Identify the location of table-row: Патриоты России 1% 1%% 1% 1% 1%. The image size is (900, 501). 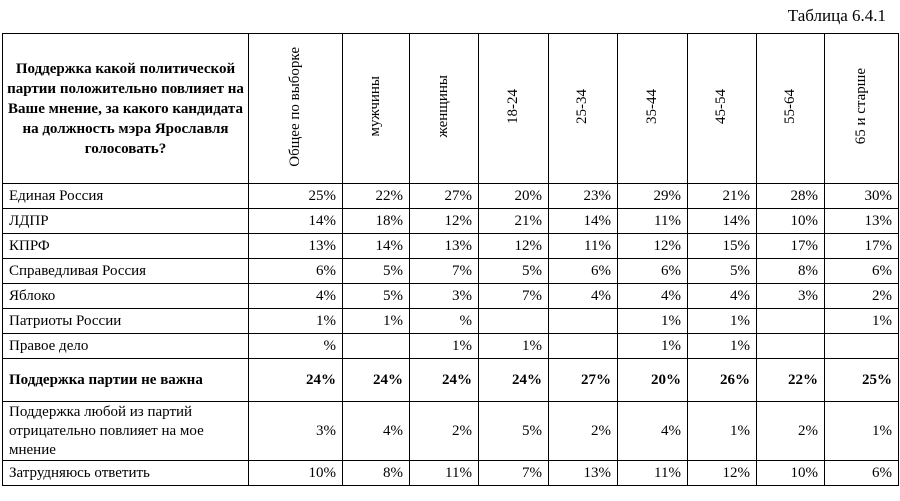
(450, 321).